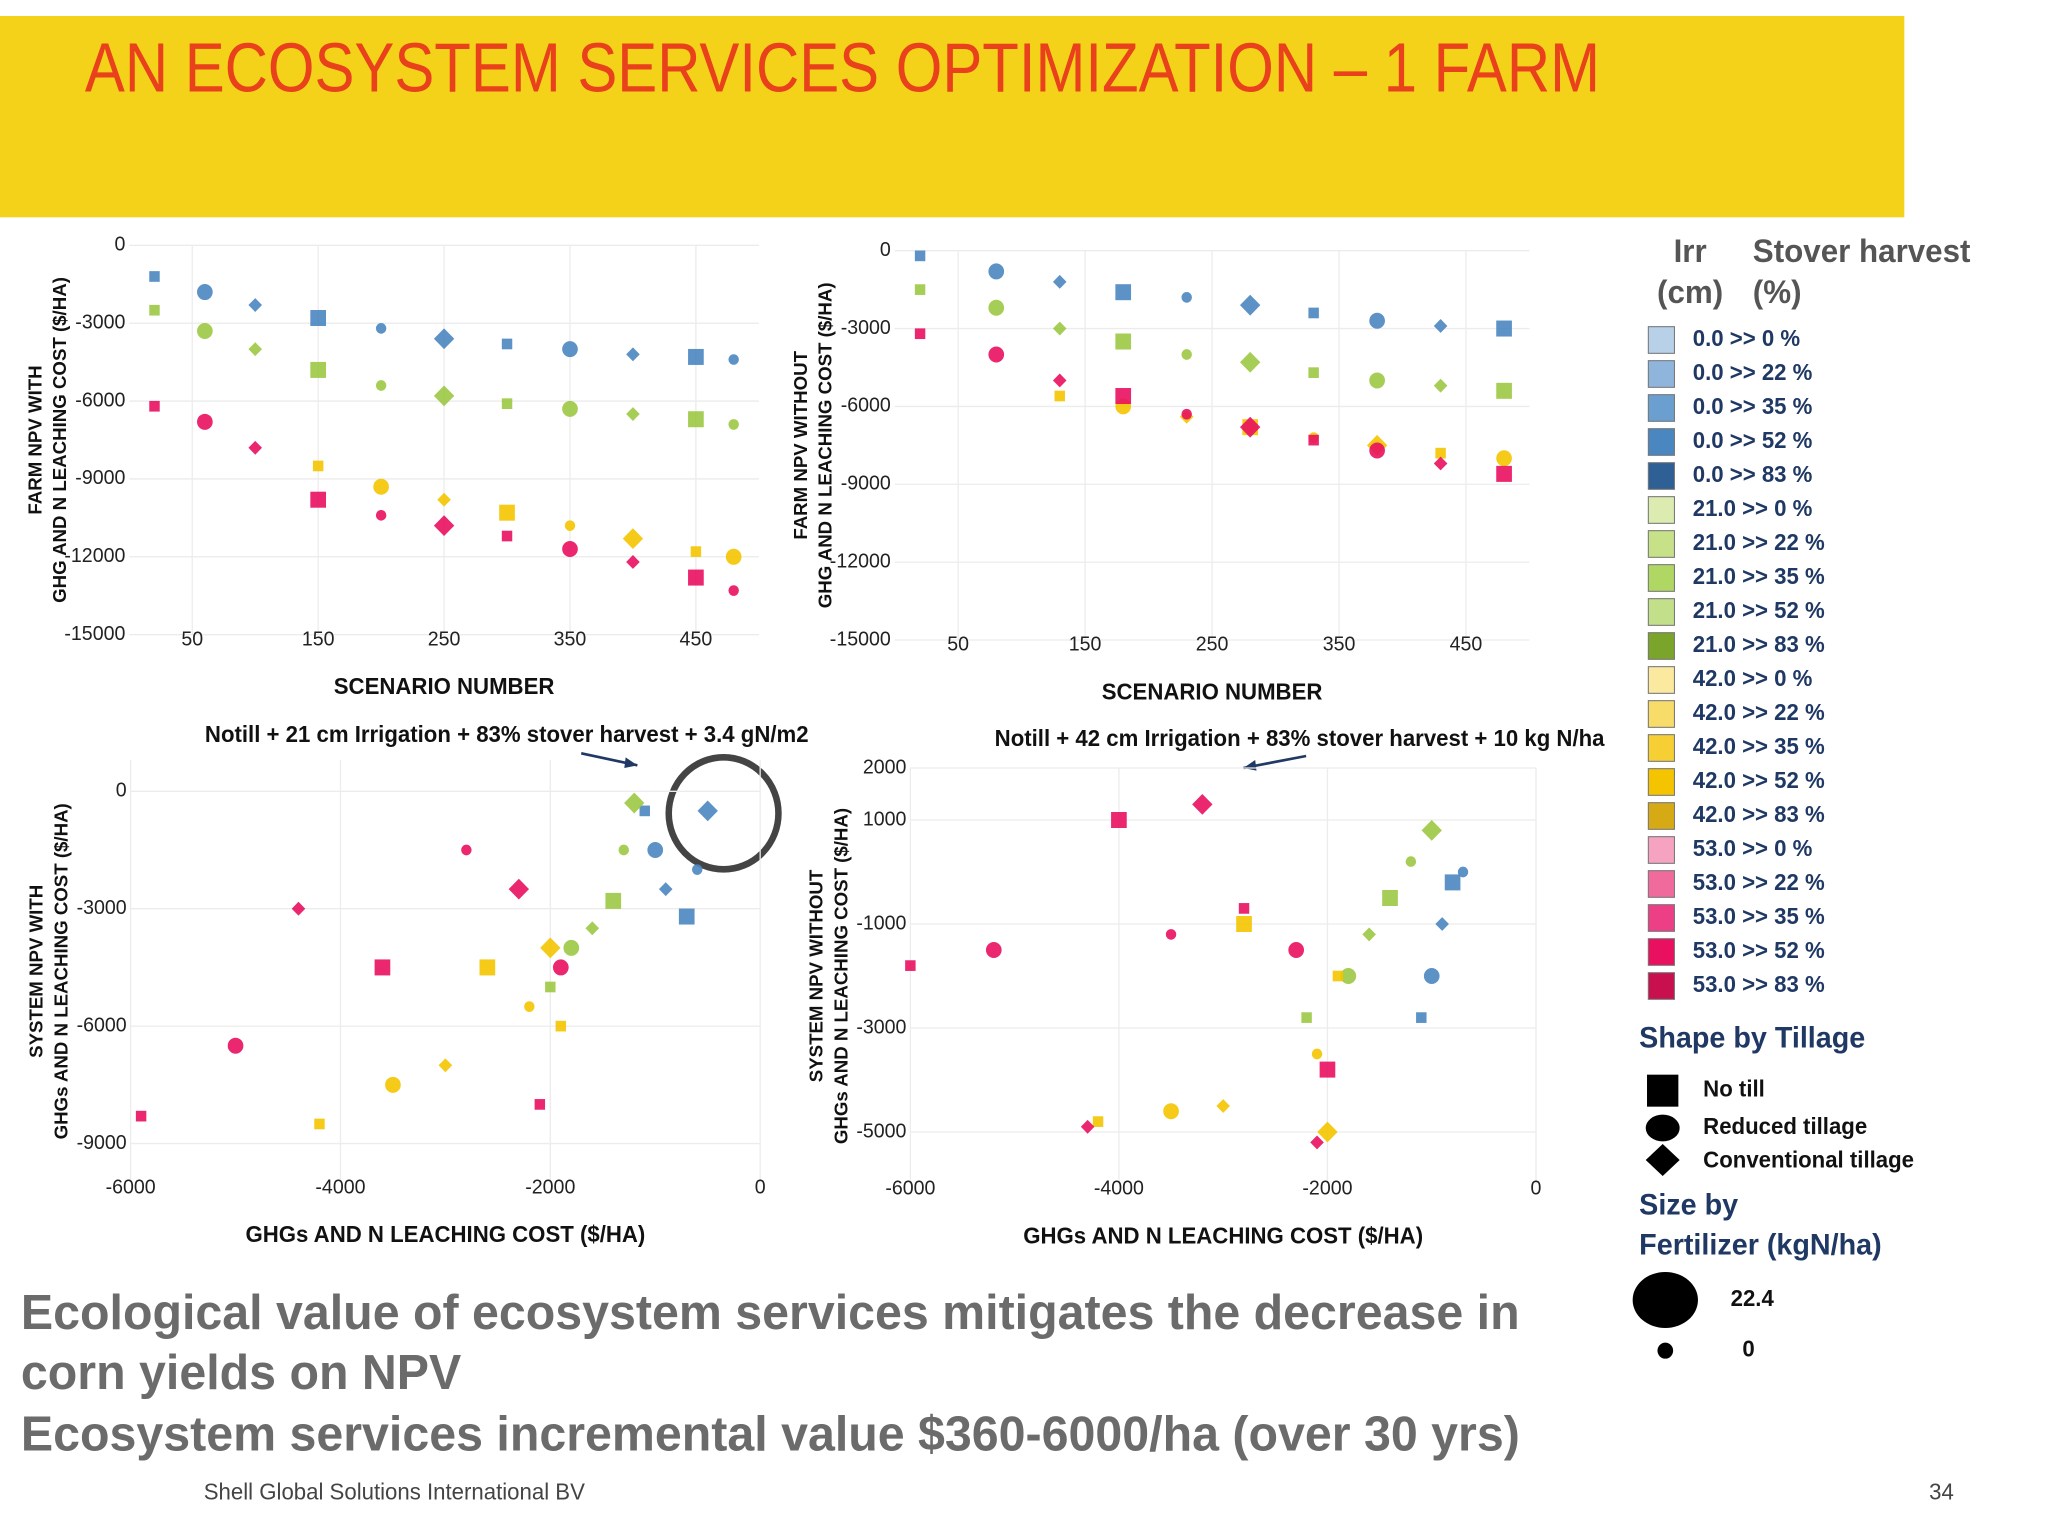 This screenshot has width=2048, height=1536. What do you see at coordinates (1734, 1088) in the screenshot?
I see `legend-label: No till` at bounding box center [1734, 1088].